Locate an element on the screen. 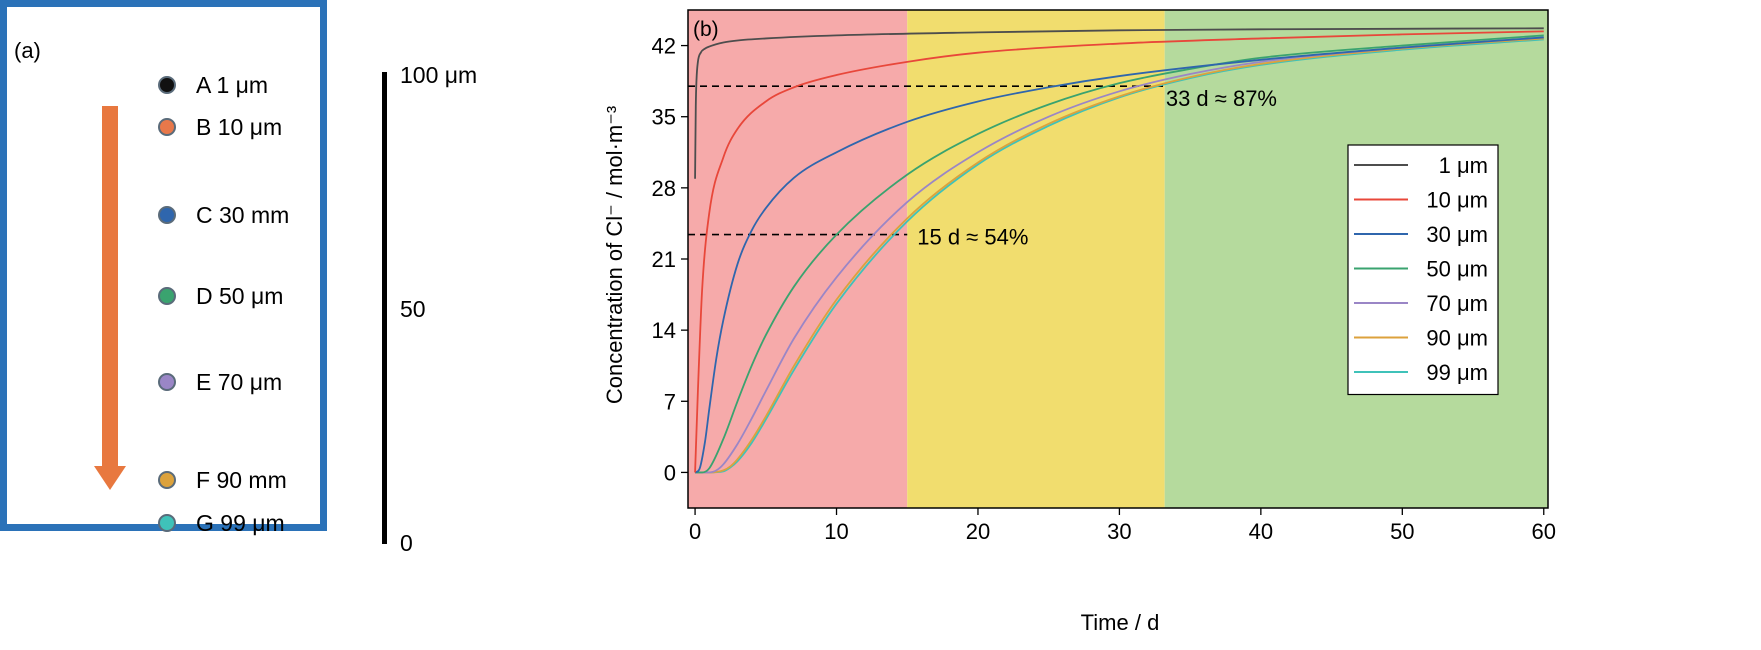  depth-point-1-marker is located at coordinates (167, 127).